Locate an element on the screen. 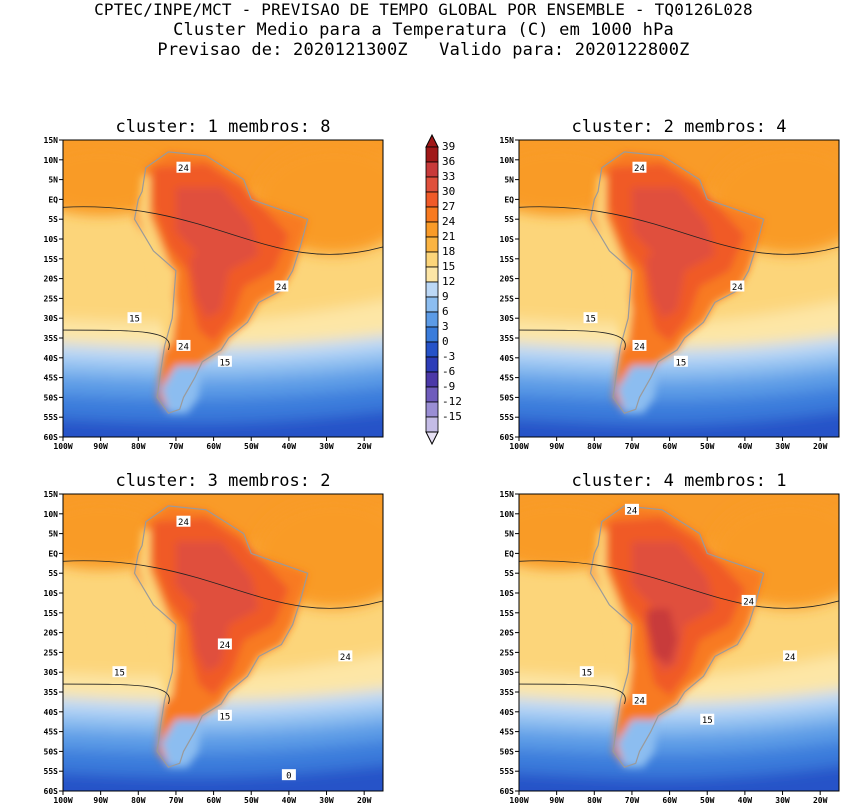  y-tick-label: 55S is located at coordinates (51, 771).